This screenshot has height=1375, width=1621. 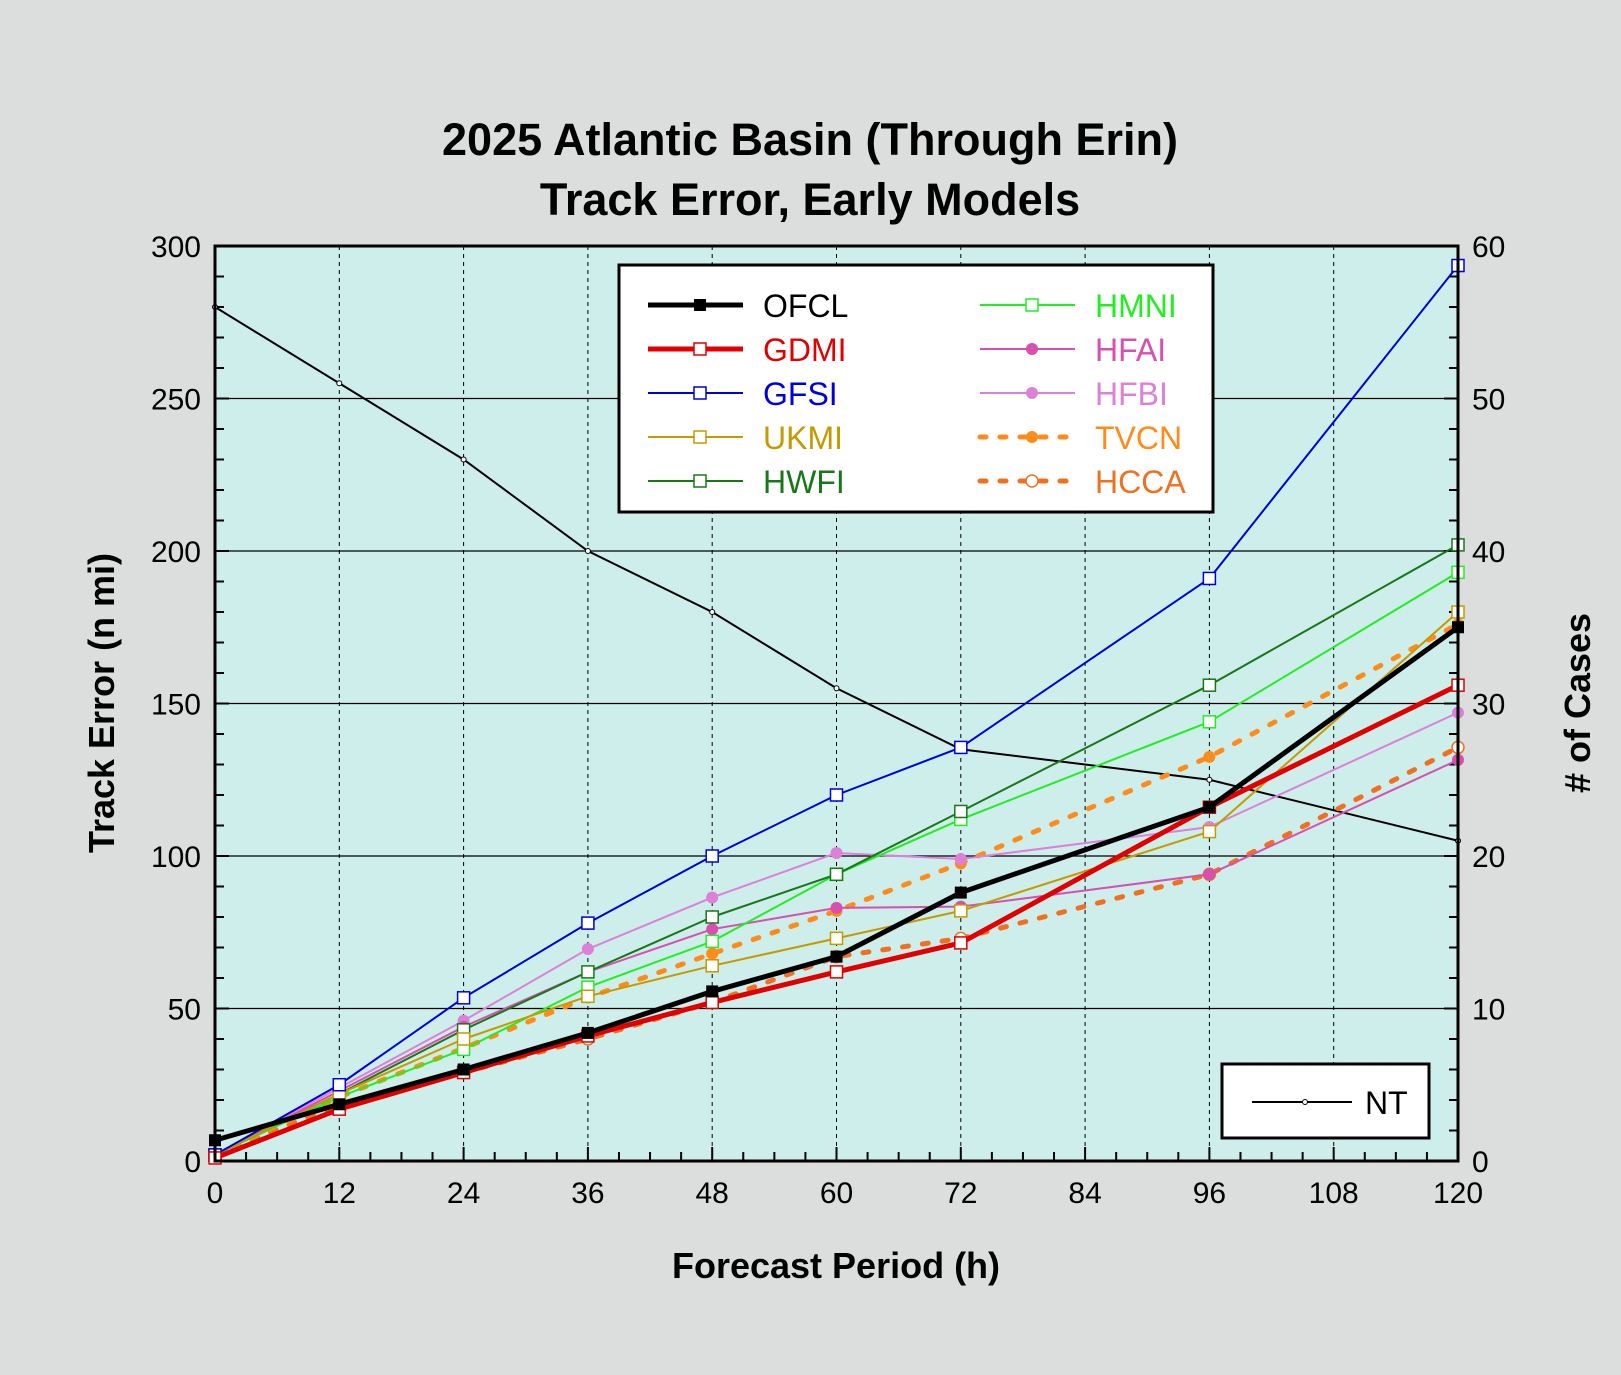 What do you see at coordinates (215, 1193) in the screenshot?
I see `x-tick-label: 0` at bounding box center [215, 1193].